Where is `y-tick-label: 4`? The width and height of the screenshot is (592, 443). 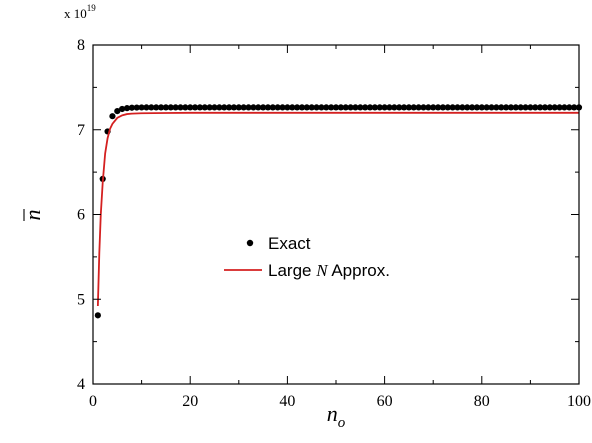
y-tick-label: 4 is located at coordinates (81, 384).